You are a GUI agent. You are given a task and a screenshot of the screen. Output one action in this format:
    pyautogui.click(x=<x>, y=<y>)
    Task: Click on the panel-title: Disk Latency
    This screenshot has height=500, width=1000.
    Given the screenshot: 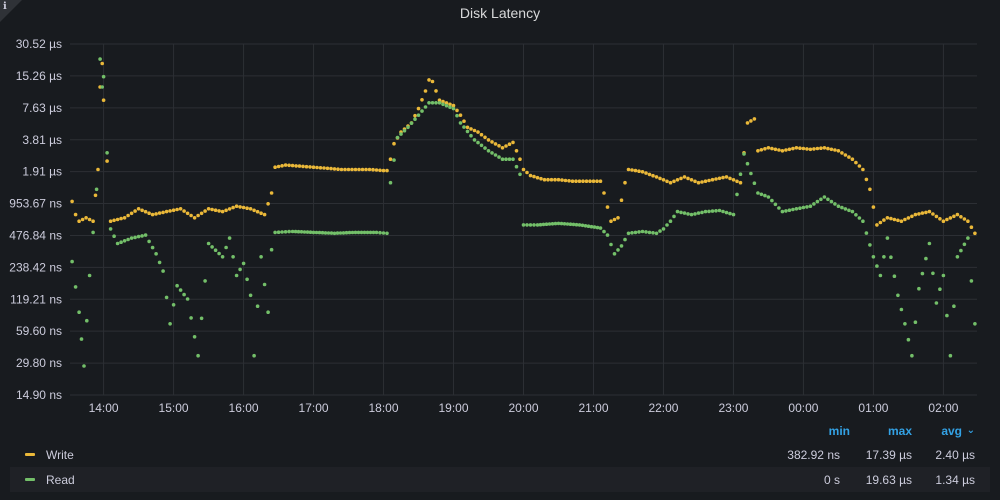 What is the action you would take?
    pyautogui.click(x=500, y=13)
    